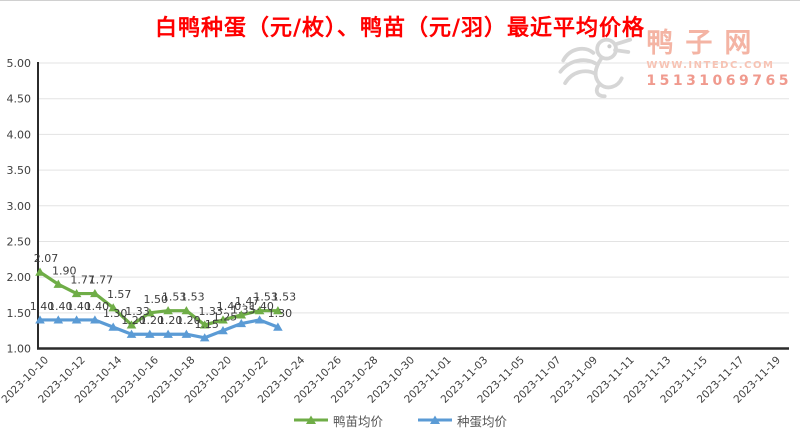 This screenshot has width=800, height=439. What do you see at coordinates (435, 419) in the screenshot?
I see `legend-swatch-egg-icon` at bounding box center [435, 419].